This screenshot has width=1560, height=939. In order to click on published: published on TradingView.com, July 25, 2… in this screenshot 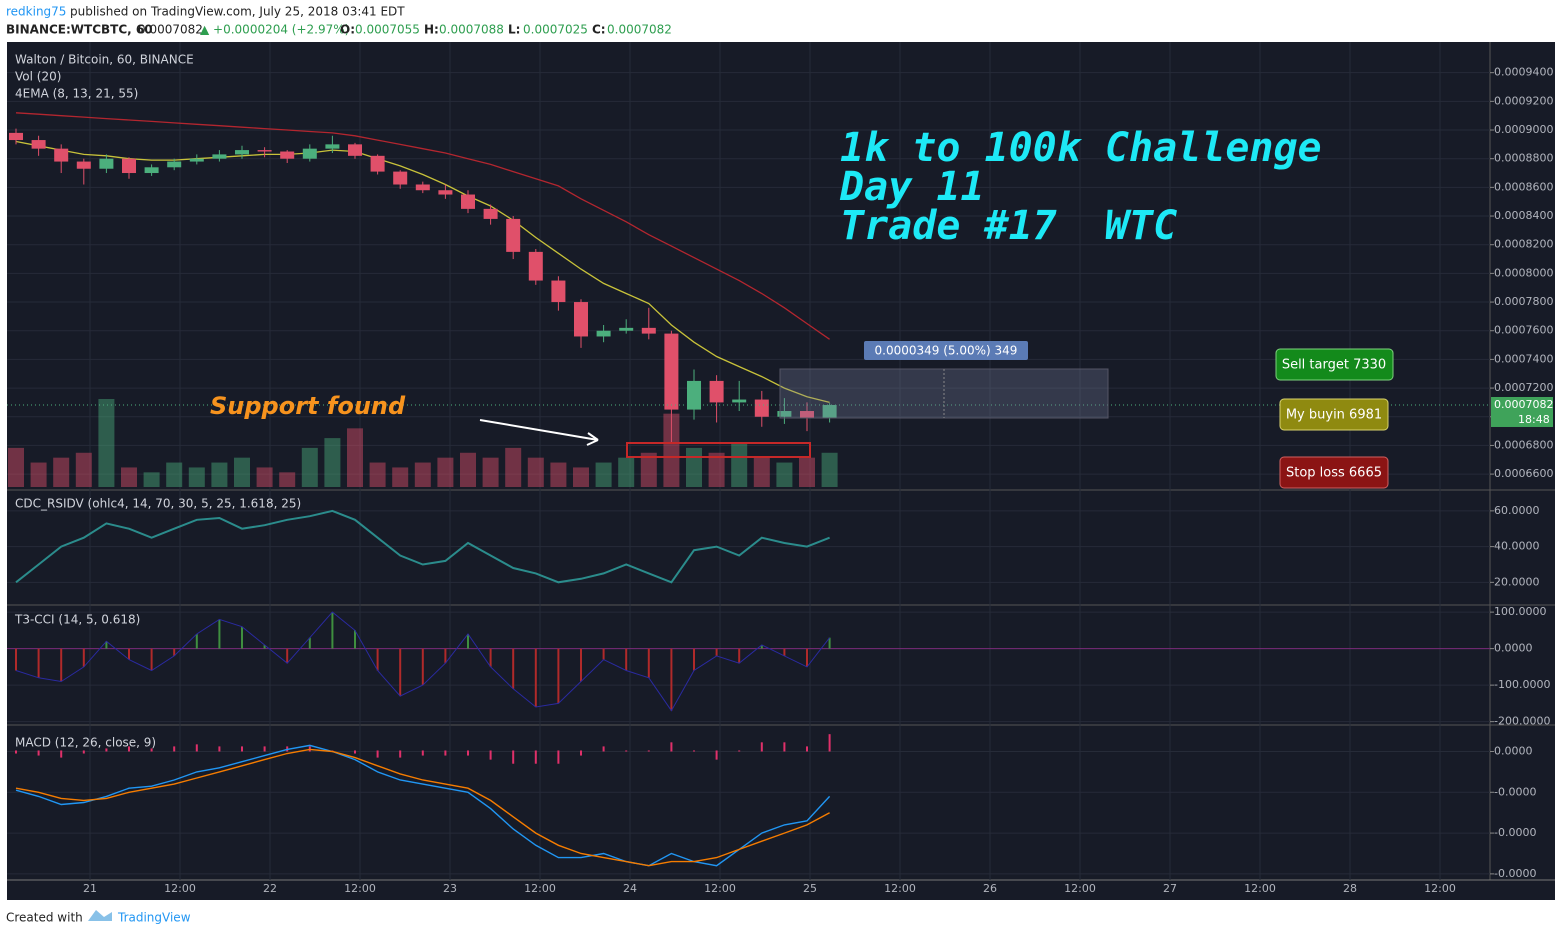, I will do `click(237, 12)`.